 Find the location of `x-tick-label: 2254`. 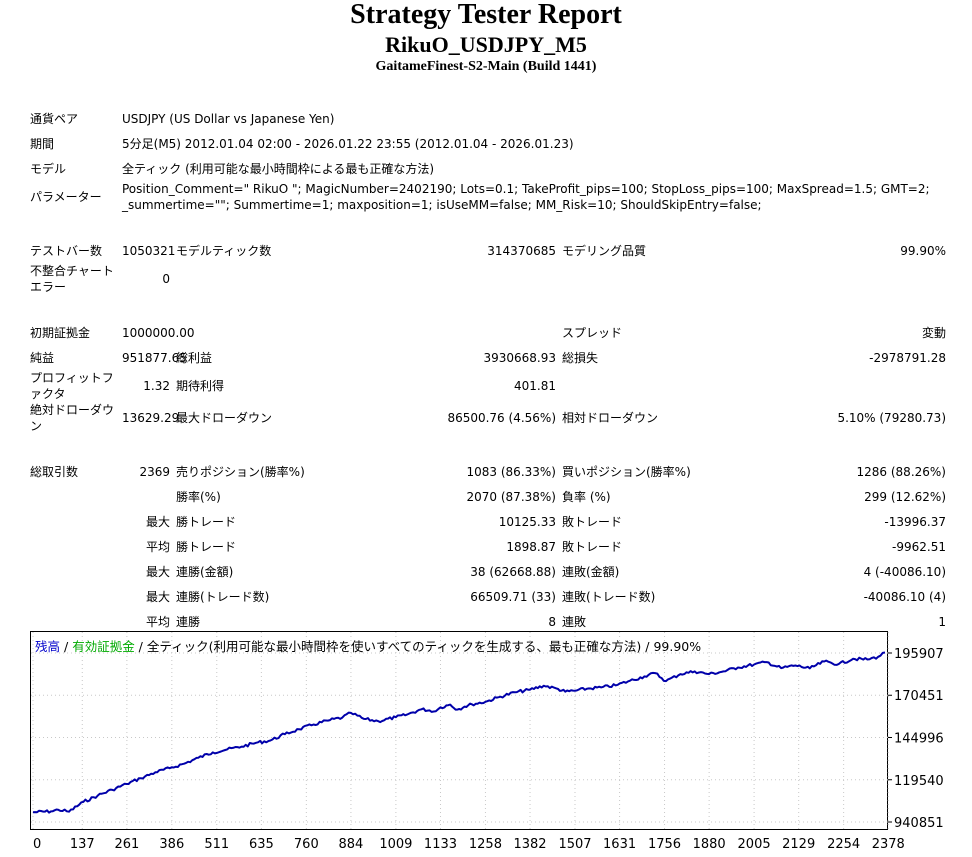

x-tick-label: 2254 is located at coordinates (843, 844).